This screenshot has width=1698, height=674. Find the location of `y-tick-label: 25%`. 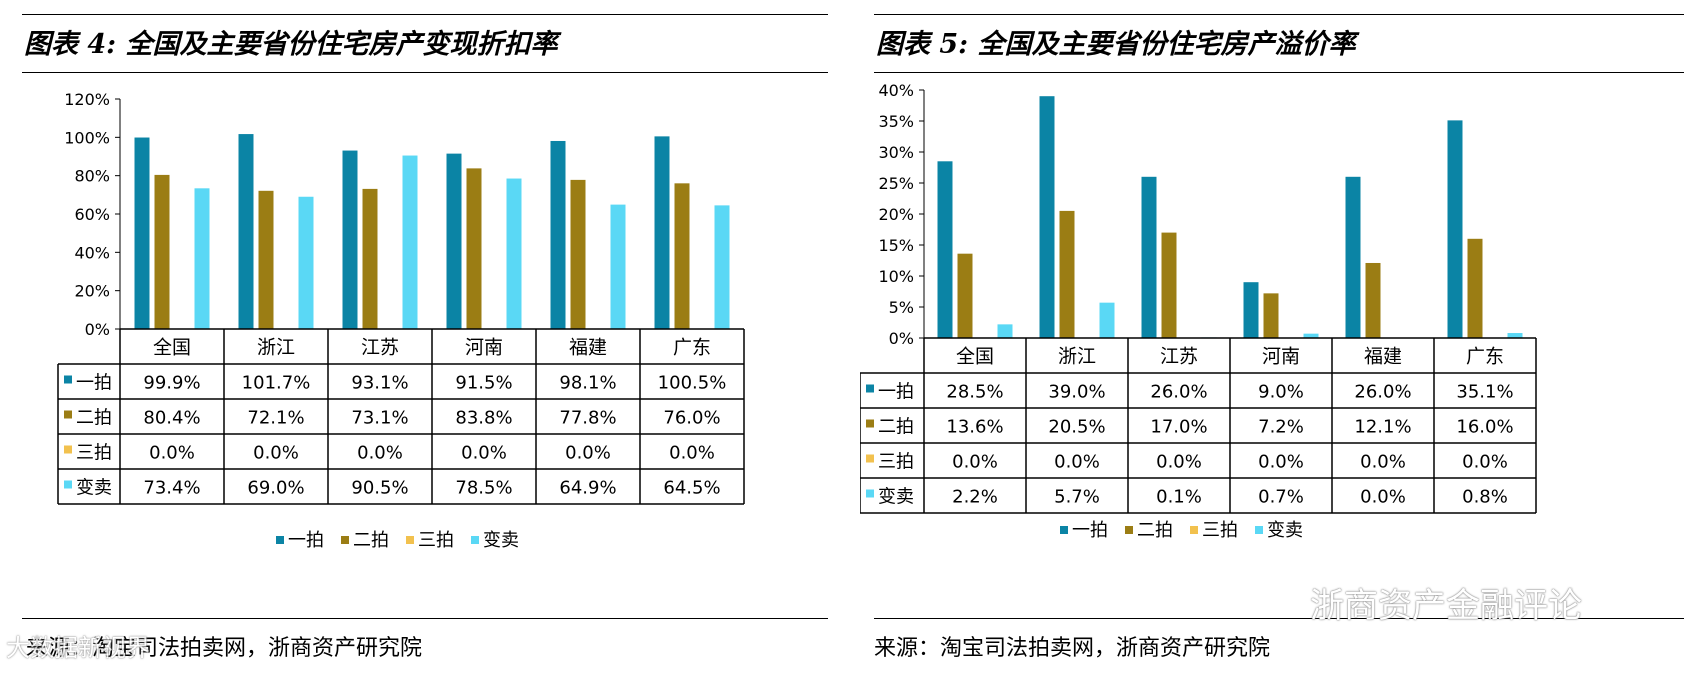

y-tick-label: 25% is located at coordinates (896, 183).